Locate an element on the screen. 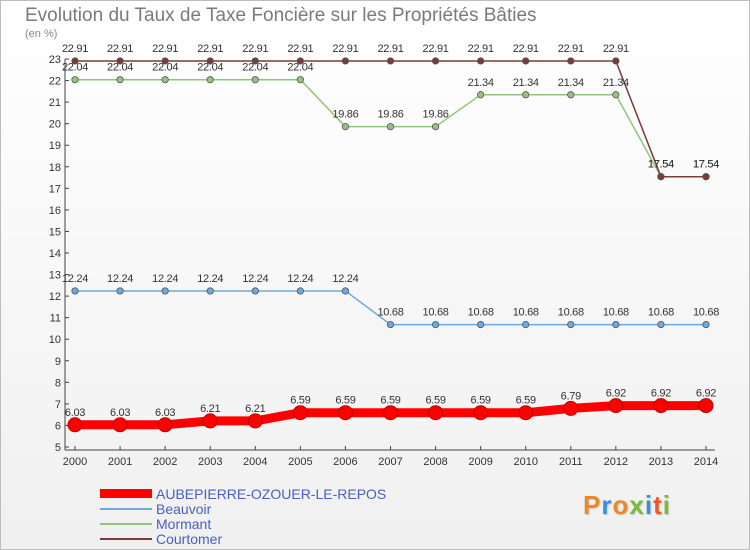  x-tick-label: 2013 is located at coordinates (661, 462).